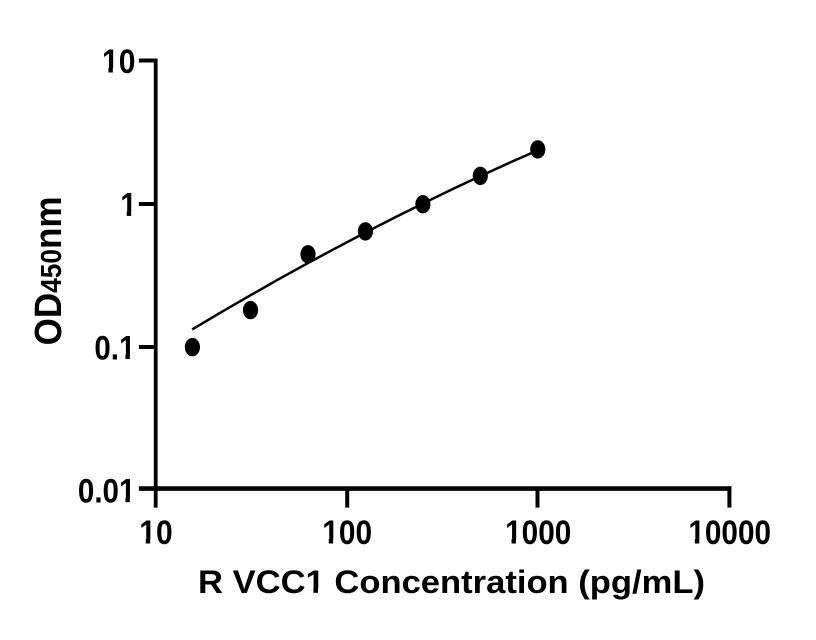 The height and width of the screenshot is (640, 816). Describe the element at coordinates (347, 533) in the screenshot. I see `svg-text: 100` at that location.